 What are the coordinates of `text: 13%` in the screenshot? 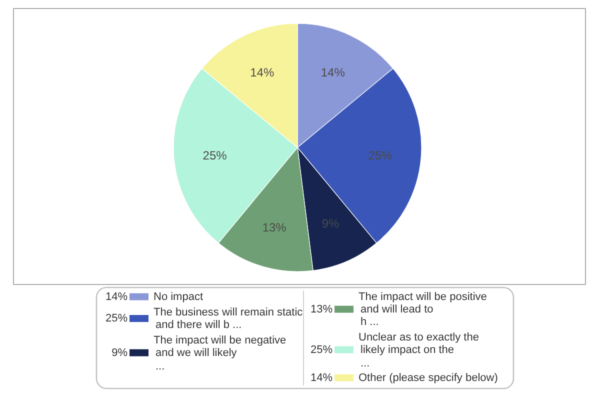 It's located at (321, 309).